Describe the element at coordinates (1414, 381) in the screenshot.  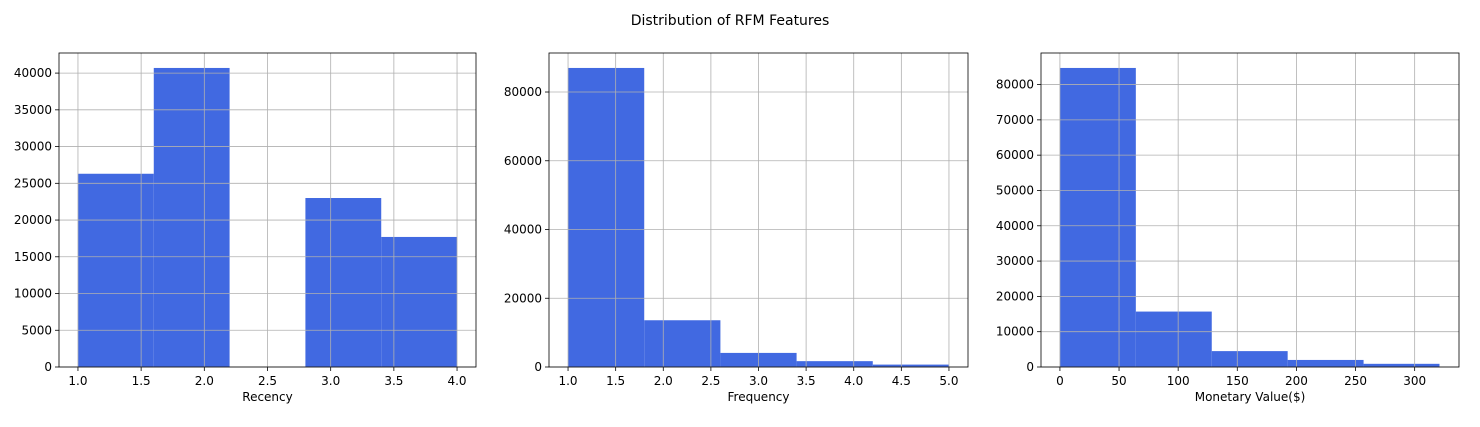
I see `x-tick-label: 300` at that location.